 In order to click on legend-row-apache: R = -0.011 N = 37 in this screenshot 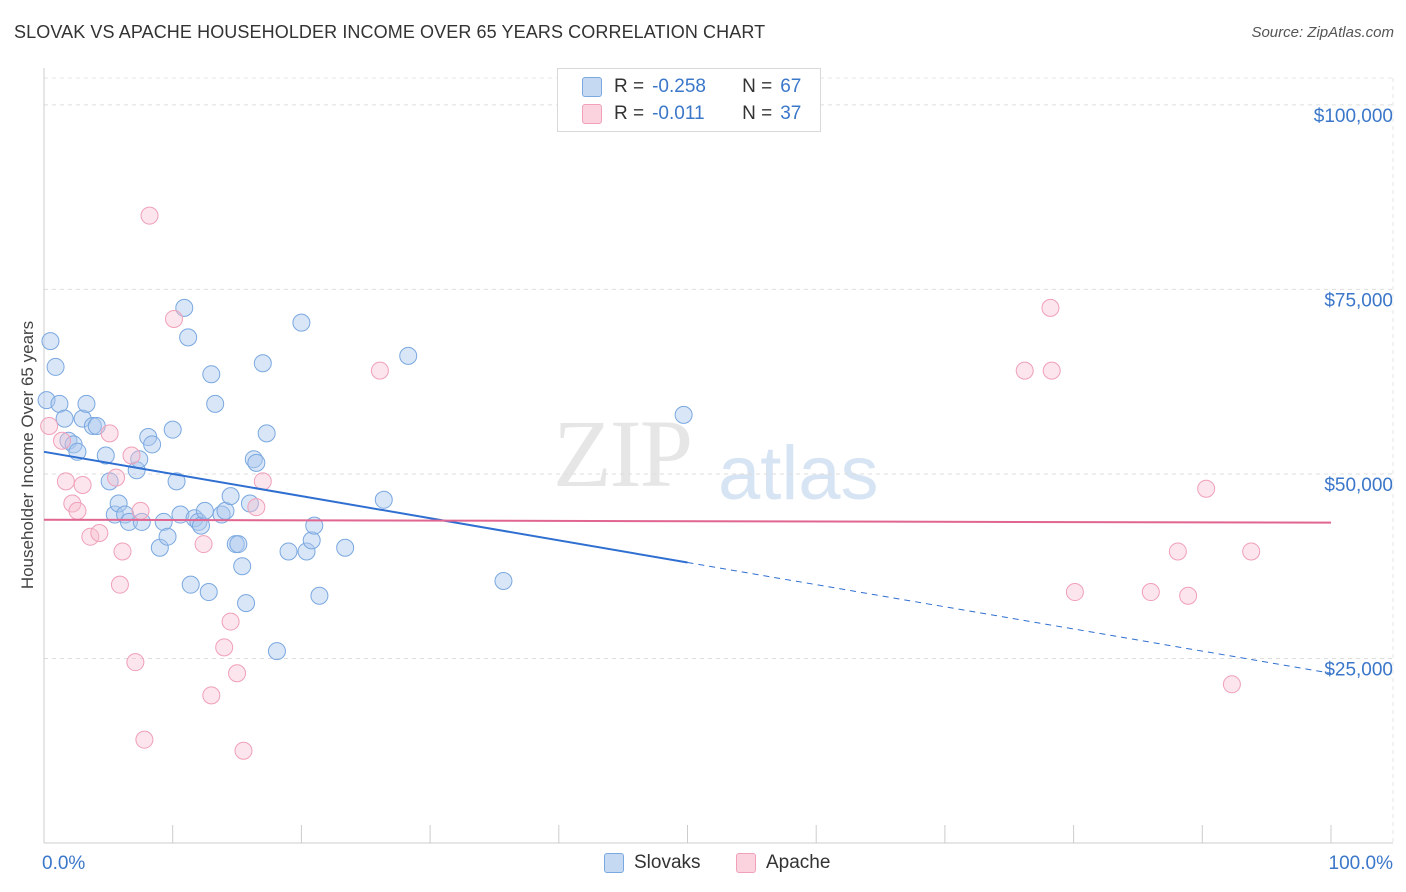, I will do `click(691, 114)`.